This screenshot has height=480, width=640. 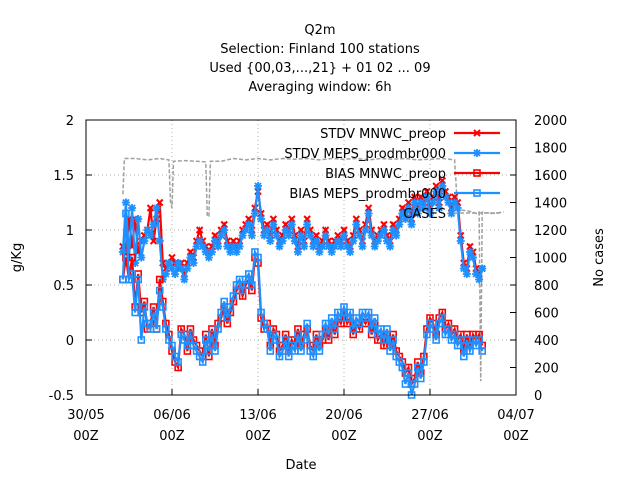 I want to click on legend-item: BIAS MNWC_preop, so click(x=412, y=174).